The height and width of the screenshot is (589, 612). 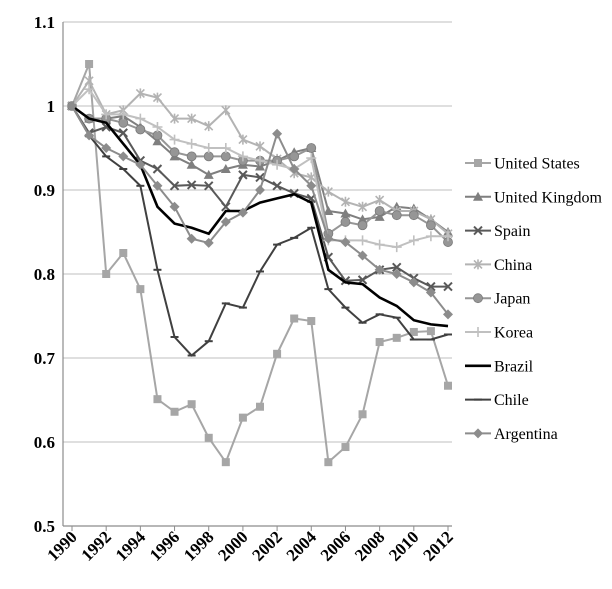 What do you see at coordinates (498, 265) in the screenshot?
I see `legend-item-china: China` at bounding box center [498, 265].